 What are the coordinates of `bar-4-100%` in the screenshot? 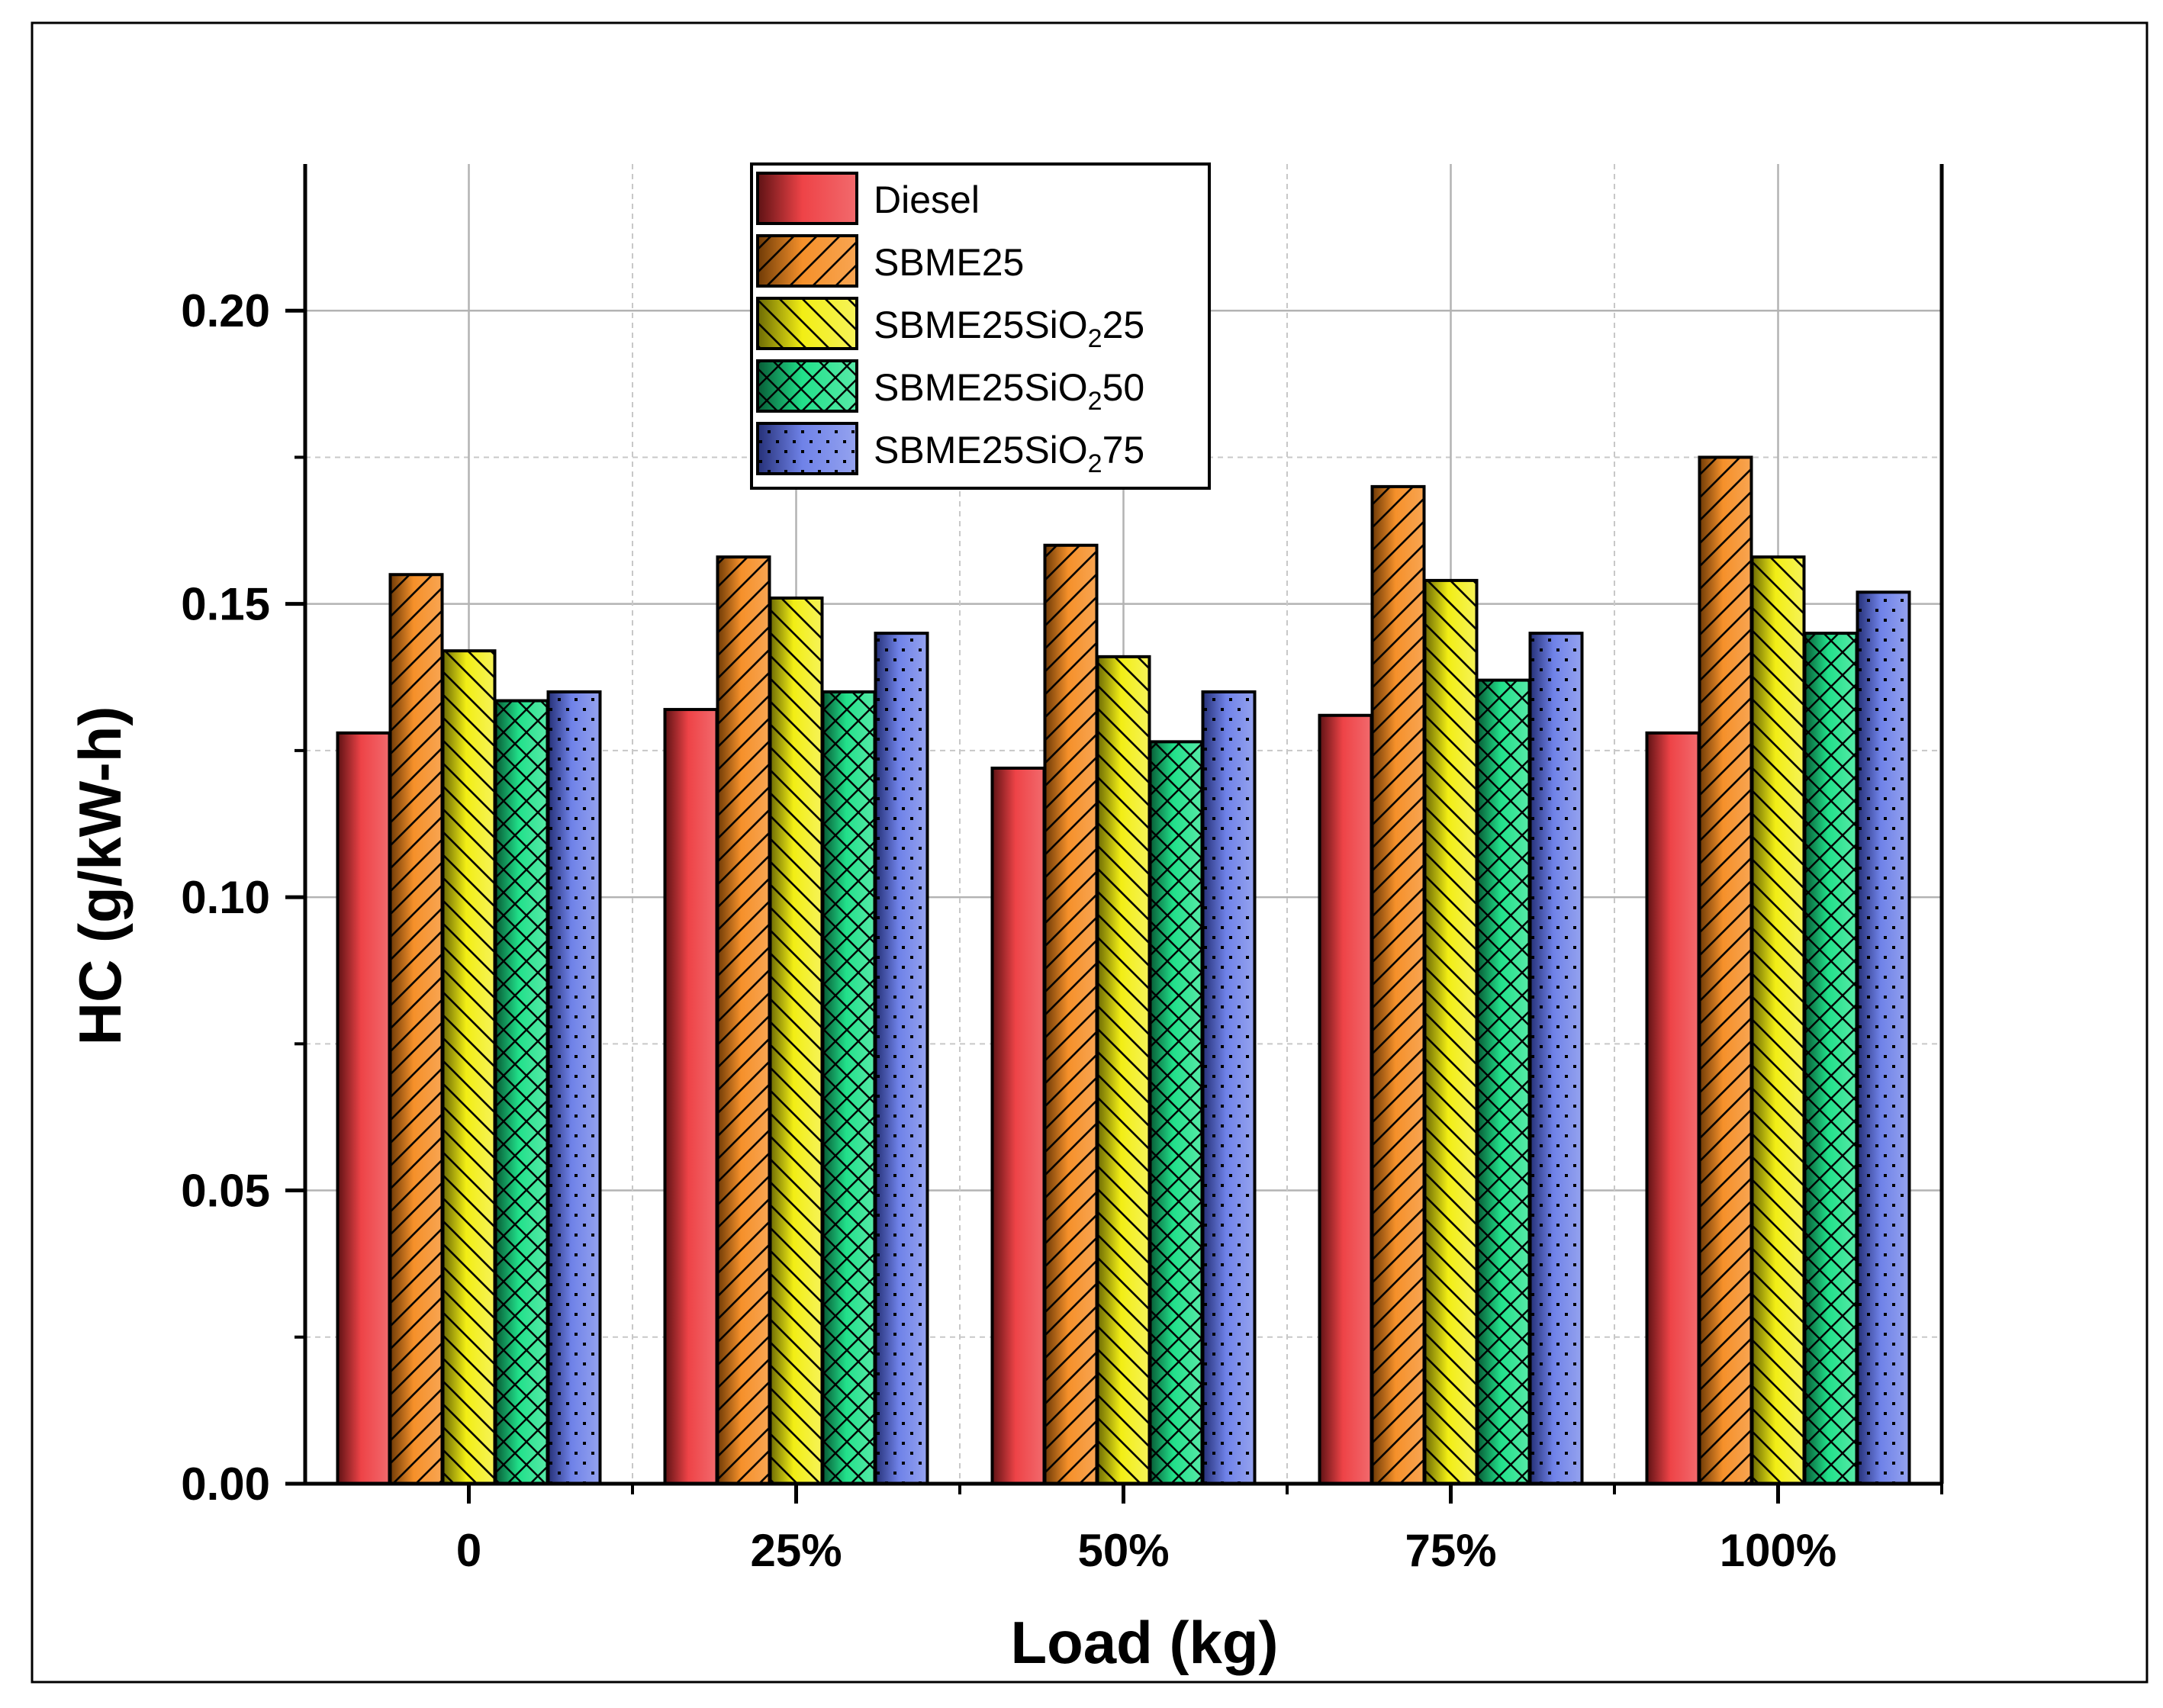 It's located at (1831, 1058).